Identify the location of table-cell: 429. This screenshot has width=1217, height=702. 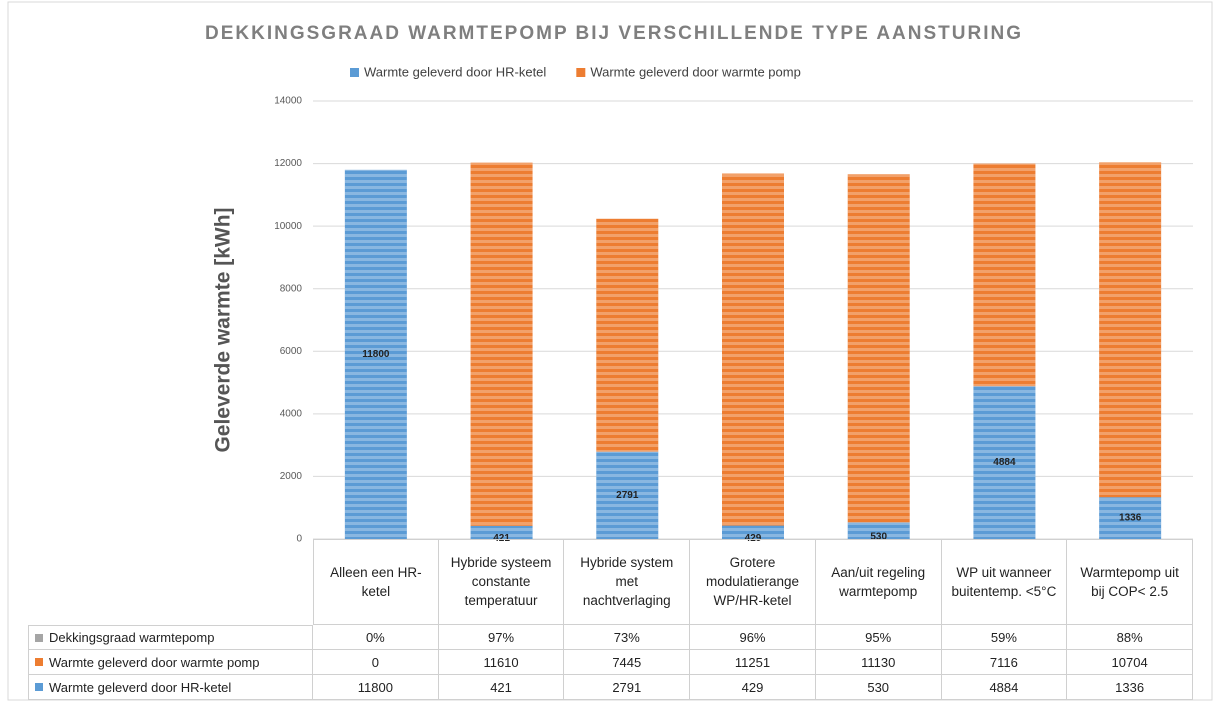
(753, 687).